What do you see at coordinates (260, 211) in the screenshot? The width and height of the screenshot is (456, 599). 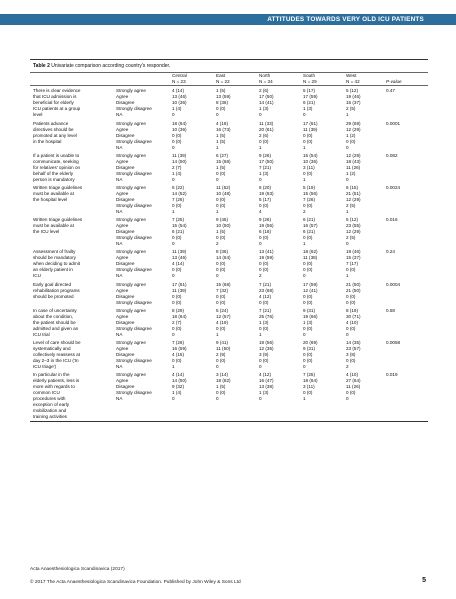 I see `cell-value: 4` at bounding box center [260, 211].